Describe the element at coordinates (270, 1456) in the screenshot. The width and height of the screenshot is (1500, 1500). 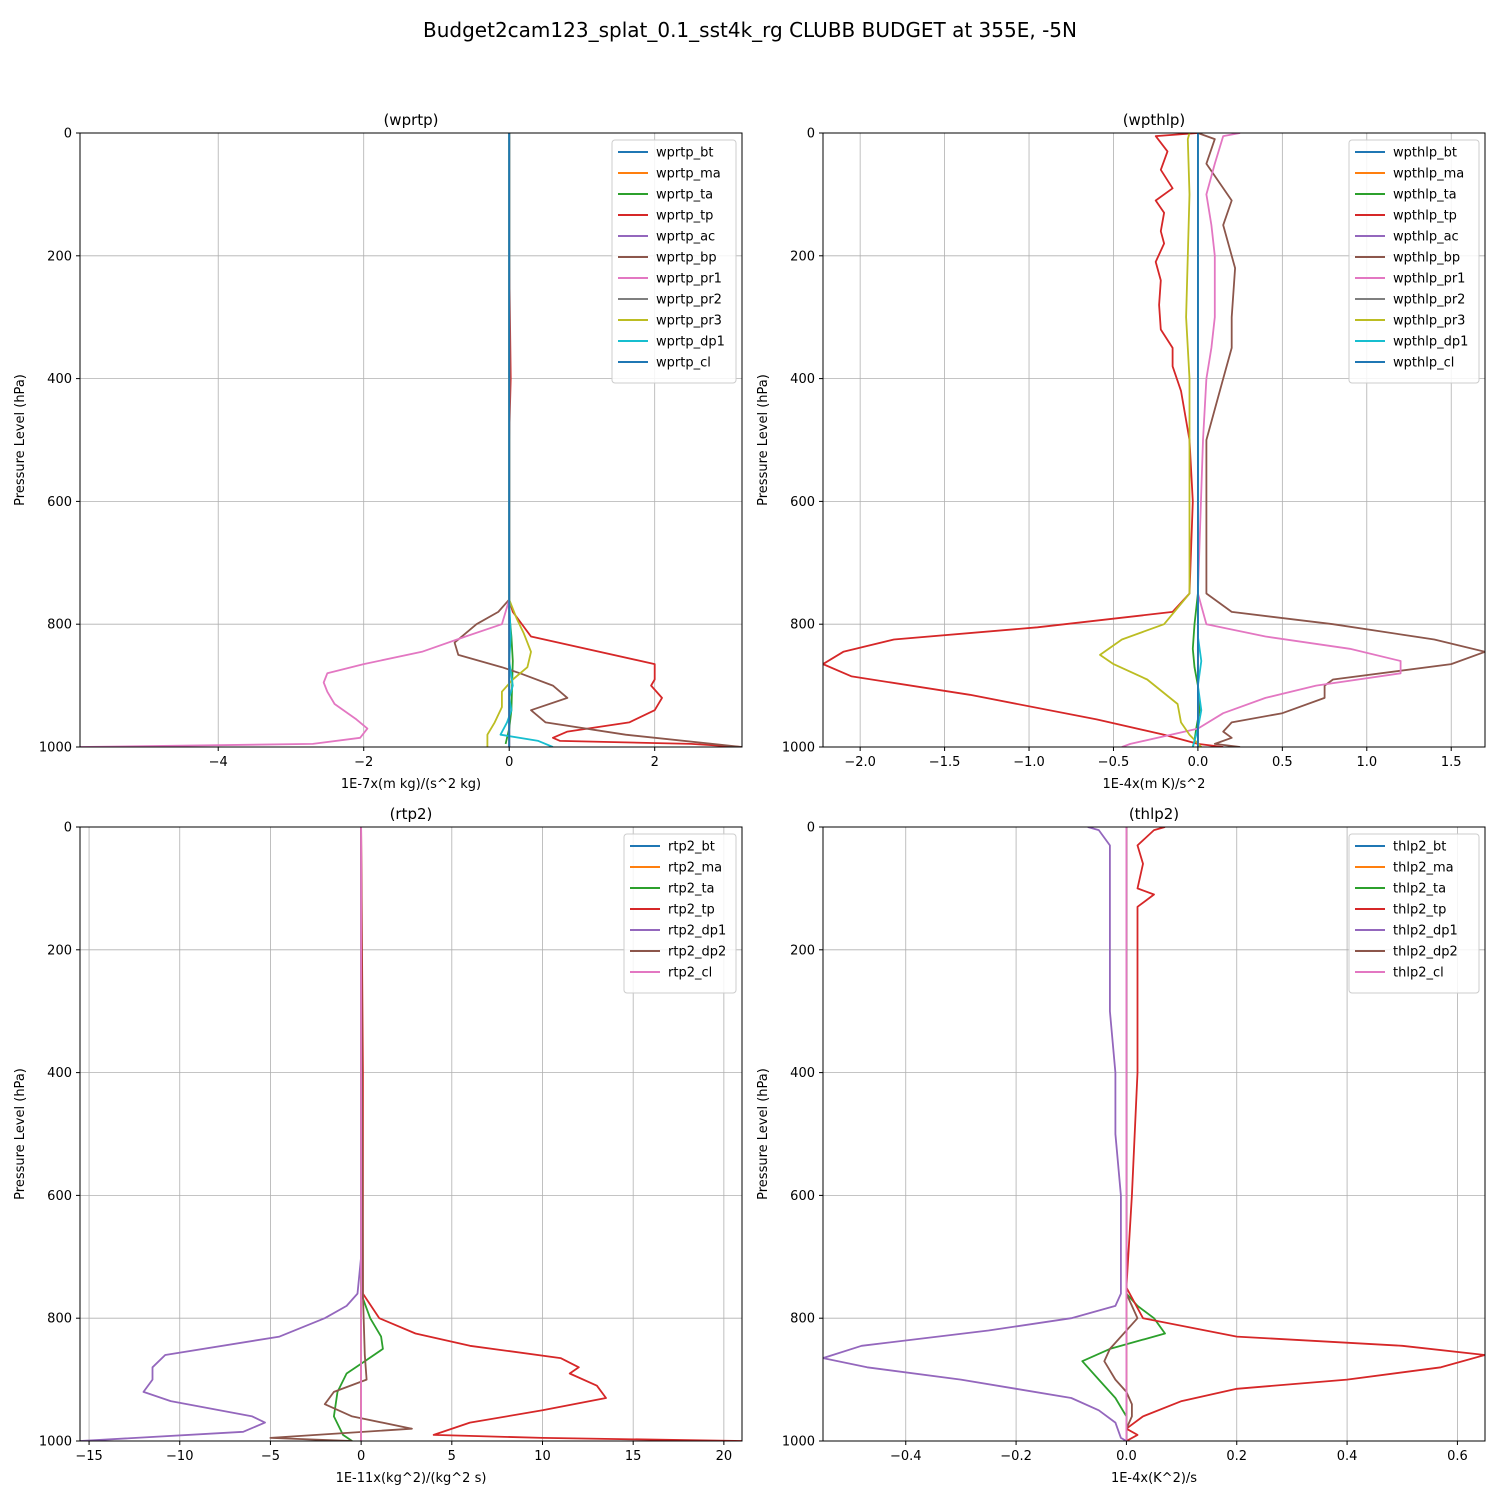
I see `x-tick-label: −5` at that location.